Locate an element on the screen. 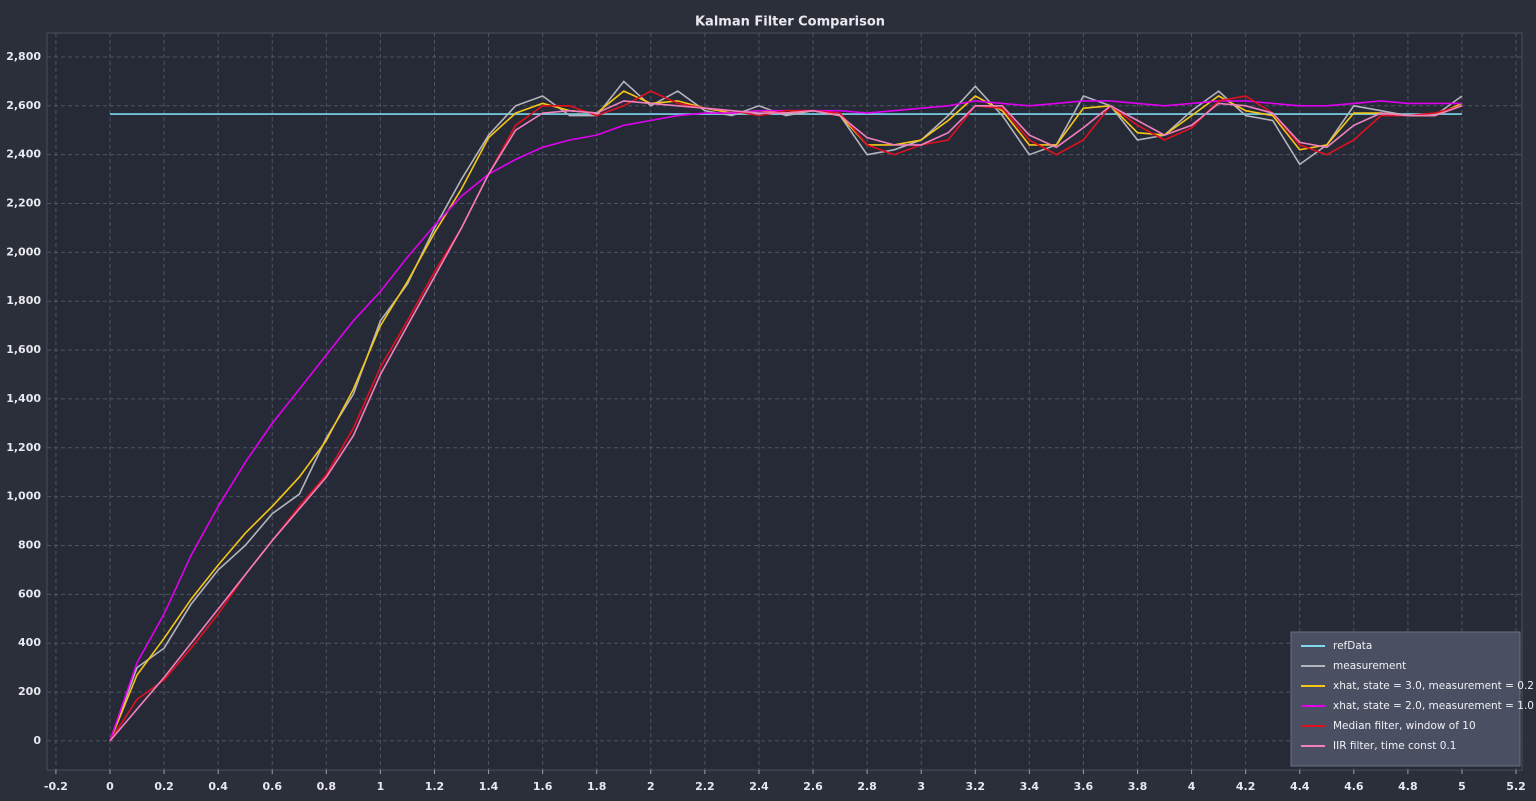  y-tick-label: 2,200 is located at coordinates (23, 203).